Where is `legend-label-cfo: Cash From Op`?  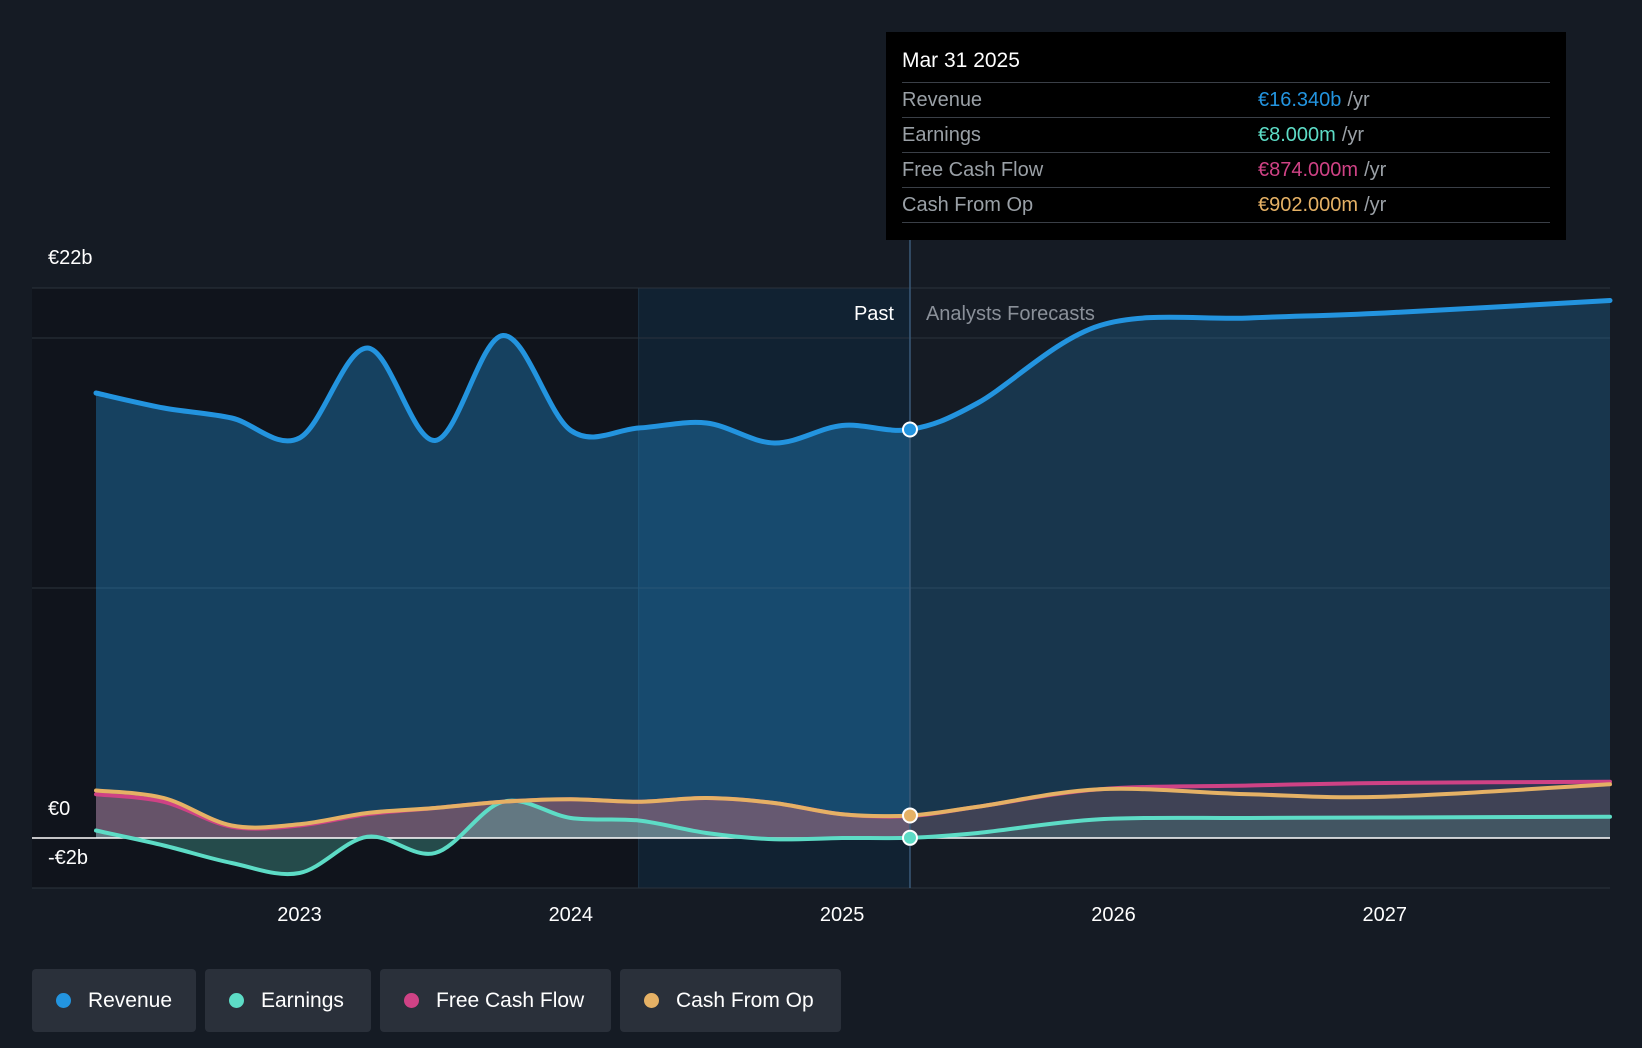 legend-label-cfo: Cash From Op is located at coordinates (745, 1000).